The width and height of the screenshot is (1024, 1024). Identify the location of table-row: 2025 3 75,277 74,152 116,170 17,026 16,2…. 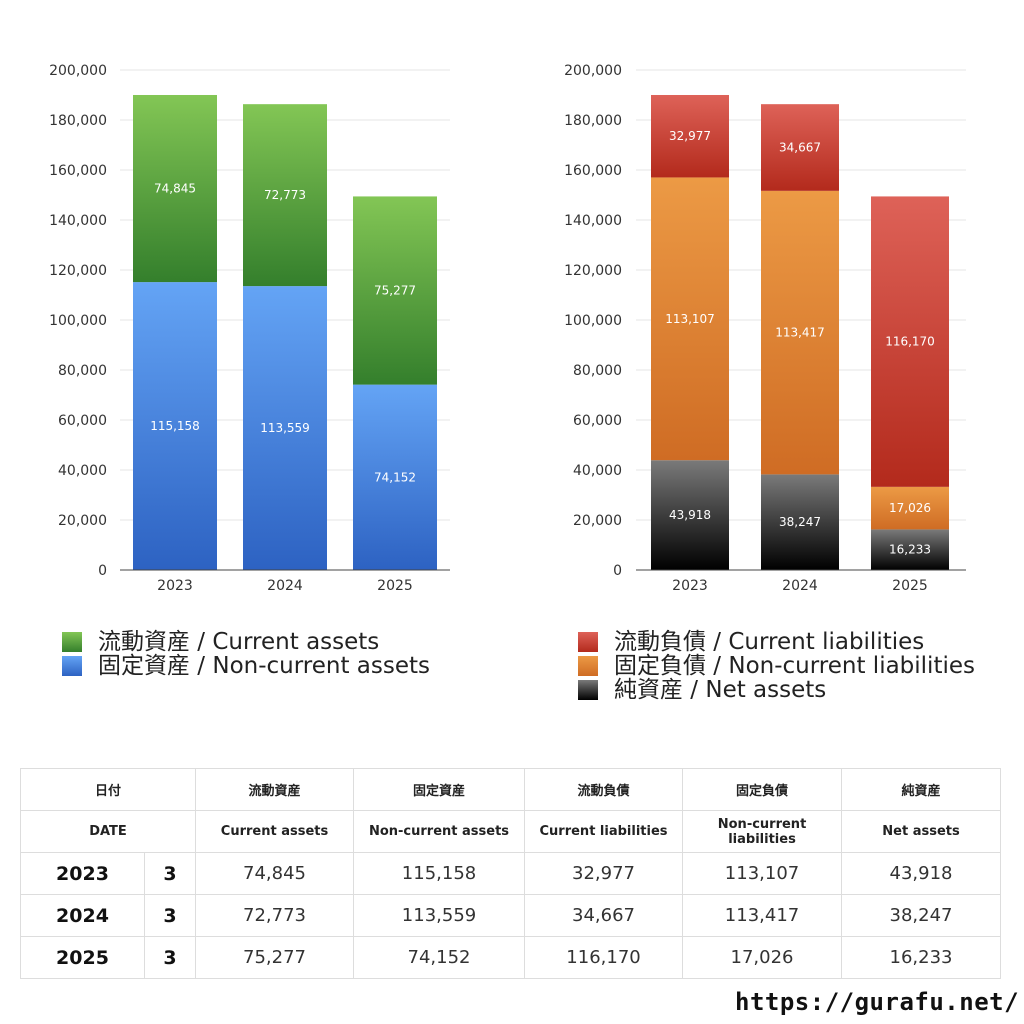
(511, 957).